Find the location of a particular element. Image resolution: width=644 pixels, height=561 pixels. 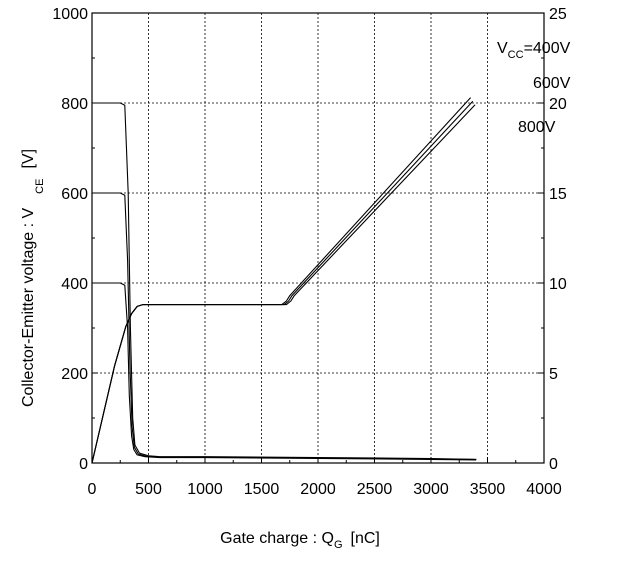

x-axis-title-unit: [nC] is located at coordinates (365, 538).